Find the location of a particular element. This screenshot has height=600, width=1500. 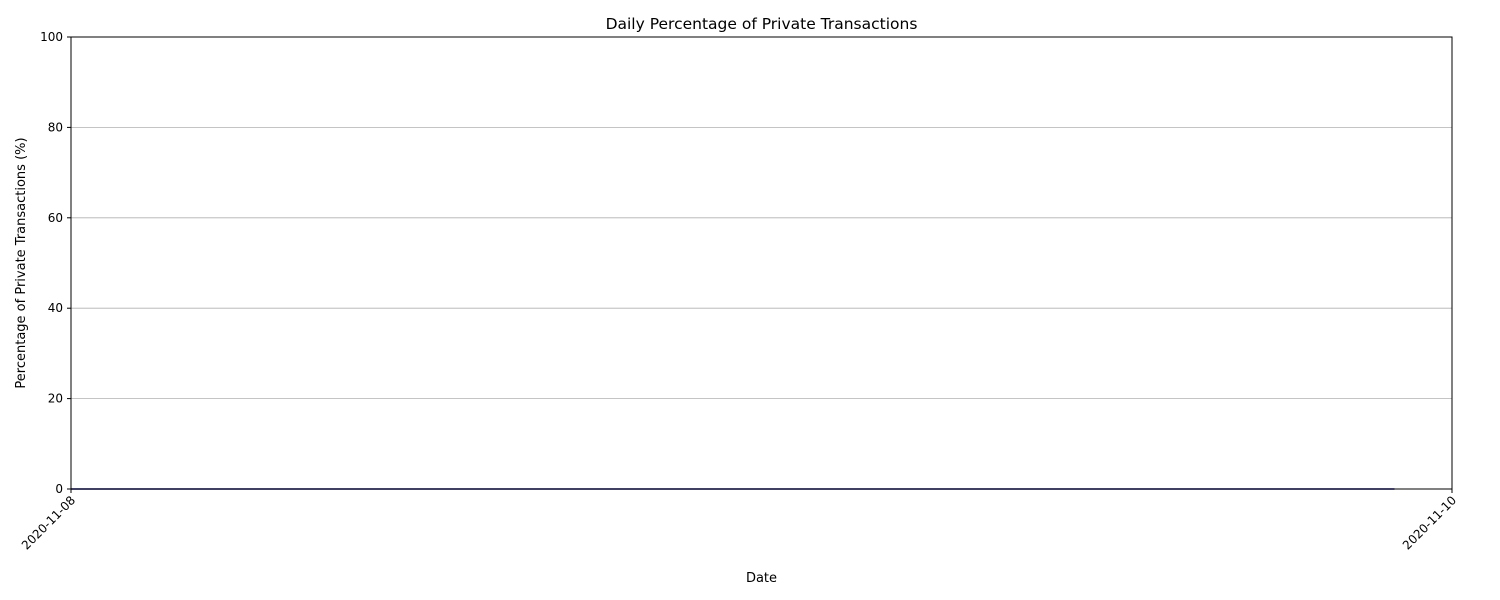

y-axis: 0 20 40 60 80 100 is located at coordinates (55, 263).